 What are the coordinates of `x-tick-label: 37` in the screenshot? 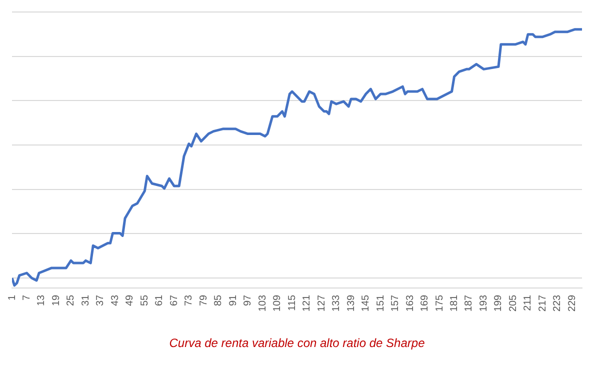 It's located at (100, 300).